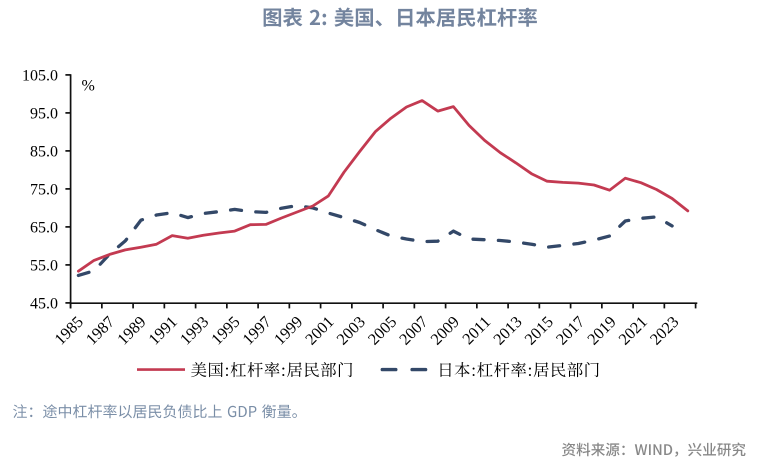 This screenshot has height=464, width=765. I want to click on svg-text: 55.0, so click(44, 265).